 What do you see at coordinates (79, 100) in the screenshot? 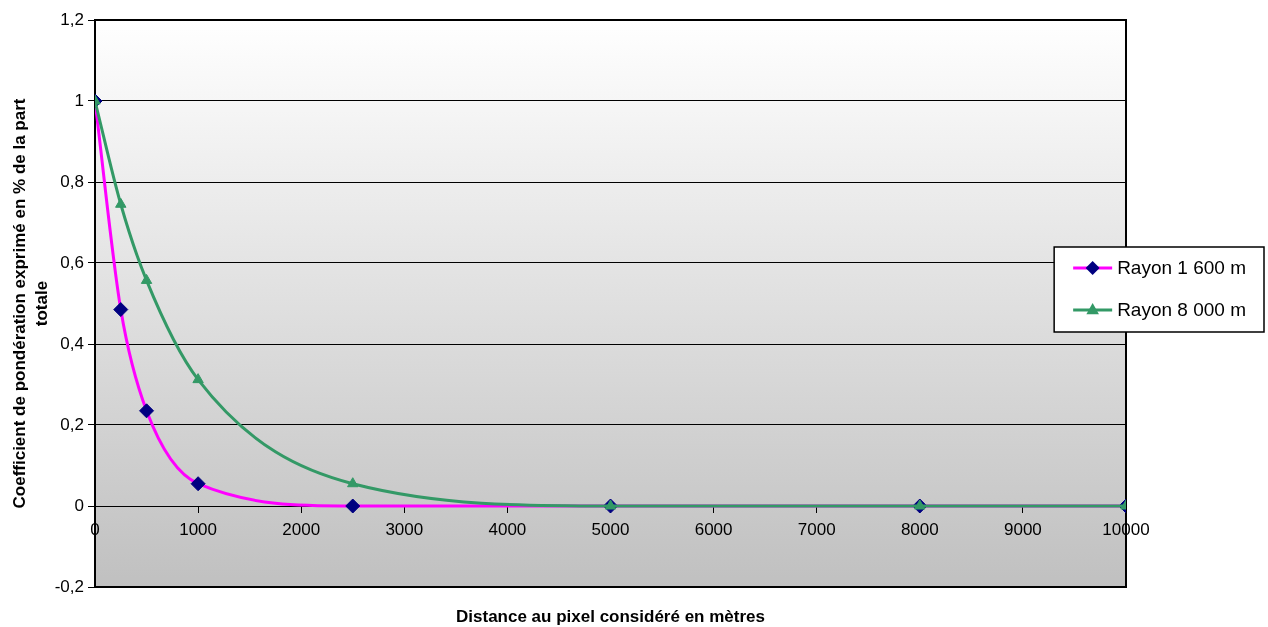
I see `y-tick-label: 1` at bounding box center [79, 100].